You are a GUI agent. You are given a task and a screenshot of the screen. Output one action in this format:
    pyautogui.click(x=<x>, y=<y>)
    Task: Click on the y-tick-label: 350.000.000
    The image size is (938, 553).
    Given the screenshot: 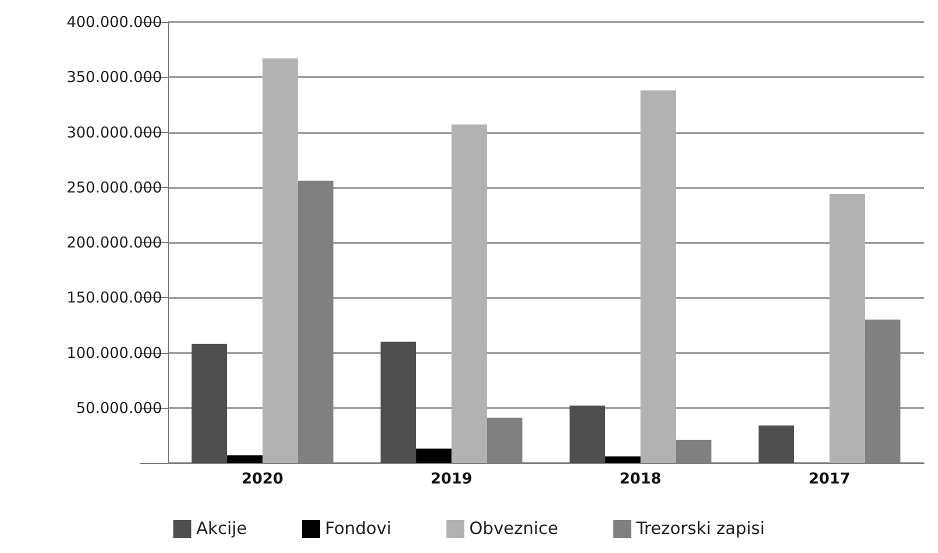 What is the action you would take?
    pyautogui.click(x=114, y=77)
    